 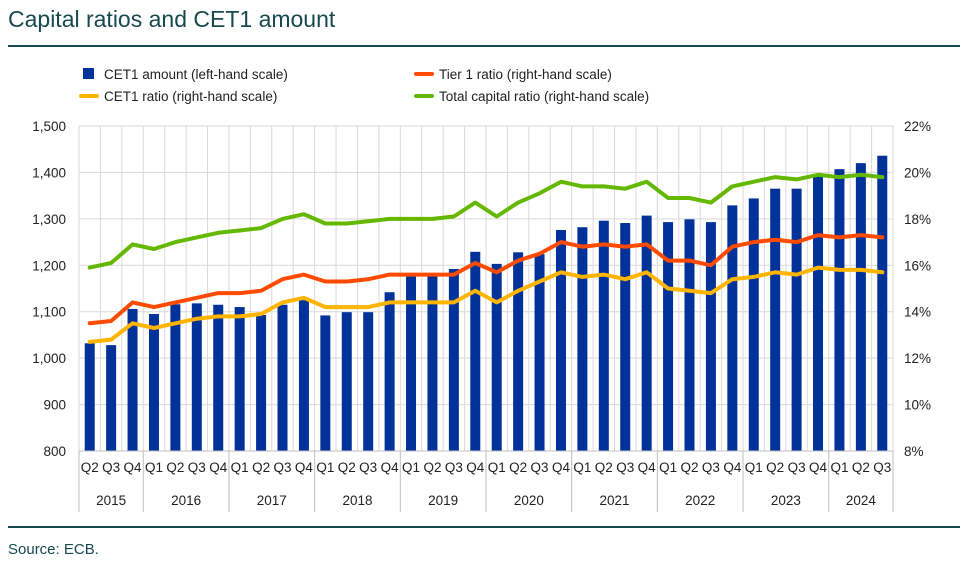 What do you see at coordinates (486, 304) in the screenshot?
I see `line-cet1-ratio` at bounding box center [486, 304].